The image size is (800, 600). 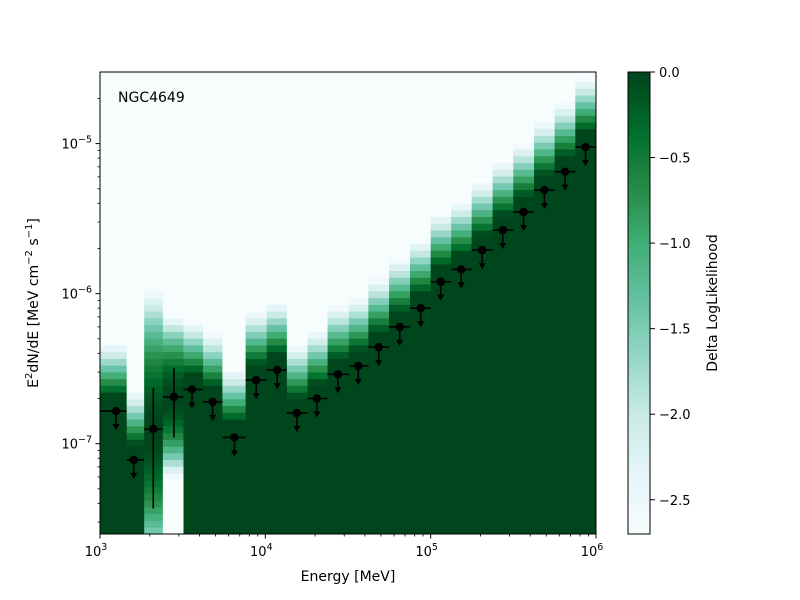 What do you see at coordinates (675, 159) in the screenshot?
I see `colorbar-tick-label: −0.5` at bounding box center [675, 159].